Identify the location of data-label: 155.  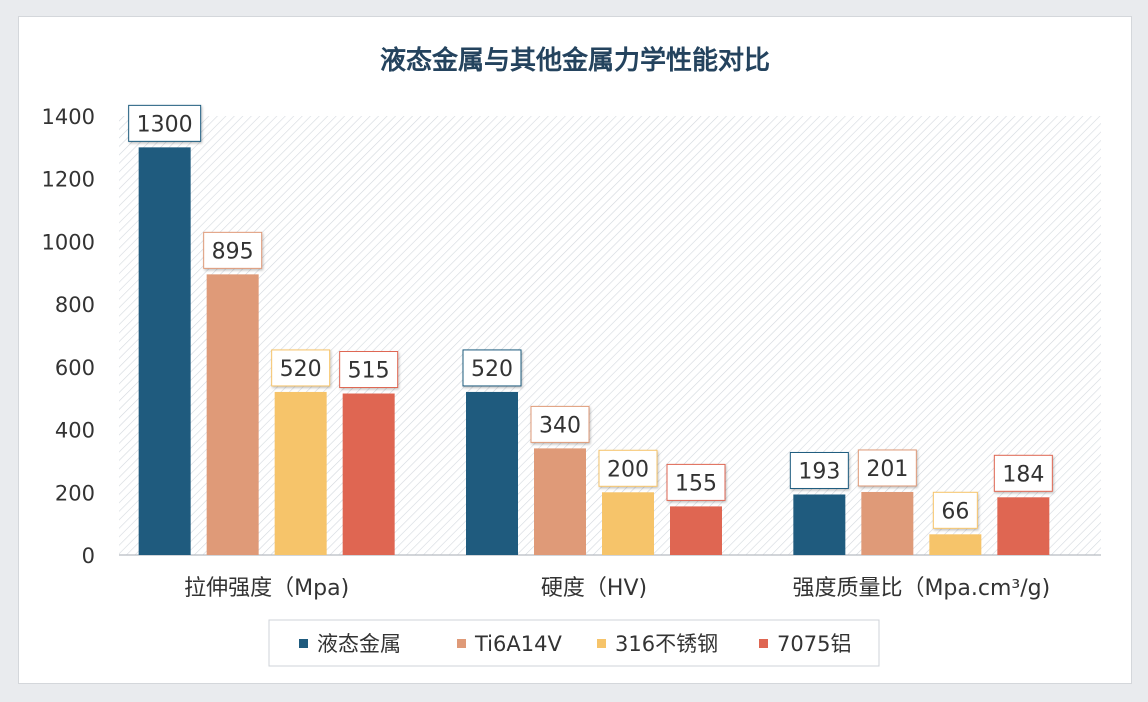
(696, 483).